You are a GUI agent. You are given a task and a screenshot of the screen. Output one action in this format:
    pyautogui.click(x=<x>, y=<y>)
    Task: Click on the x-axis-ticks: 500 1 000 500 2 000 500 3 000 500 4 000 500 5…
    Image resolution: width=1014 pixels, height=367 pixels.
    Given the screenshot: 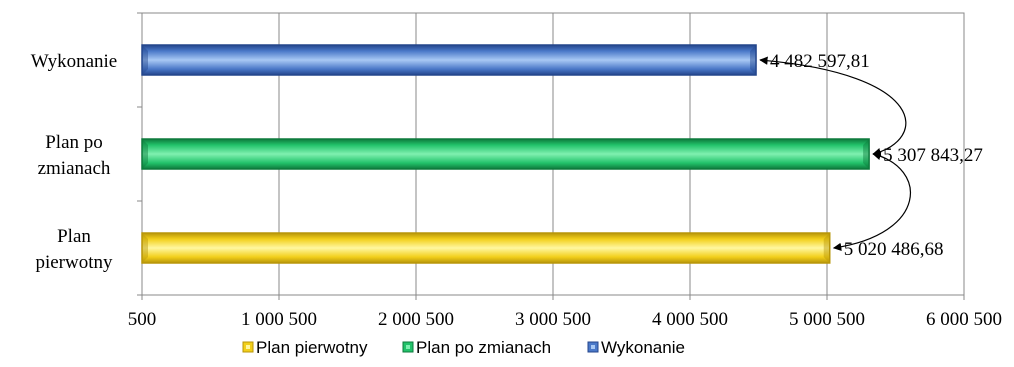 What is the action you would take?
    pyautogui.click(x=565, y=312)
    